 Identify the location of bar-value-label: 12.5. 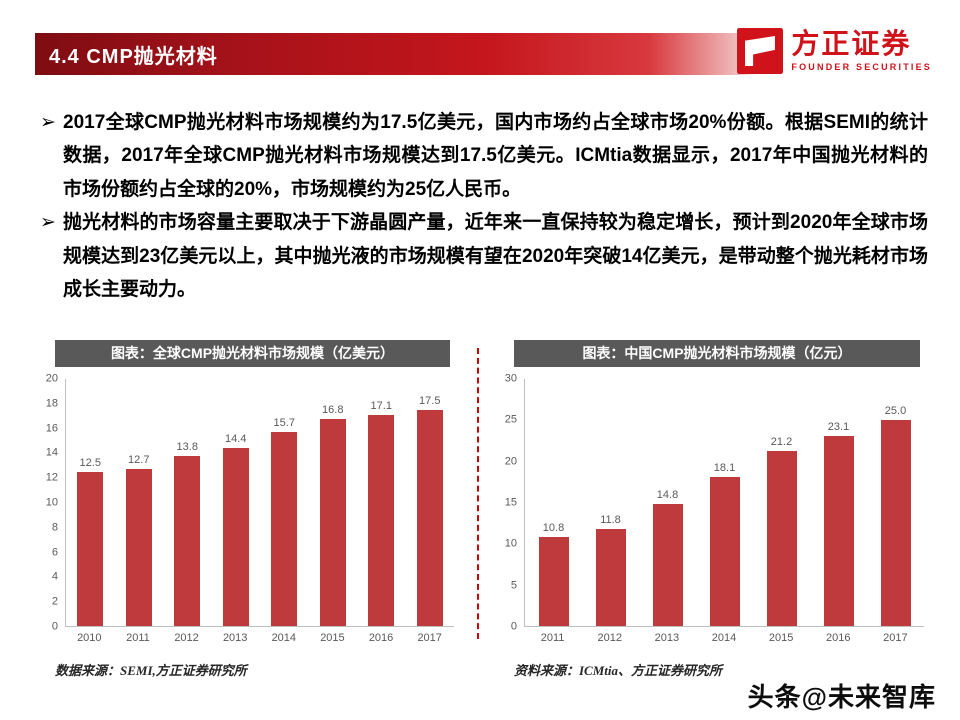
(90, 462).